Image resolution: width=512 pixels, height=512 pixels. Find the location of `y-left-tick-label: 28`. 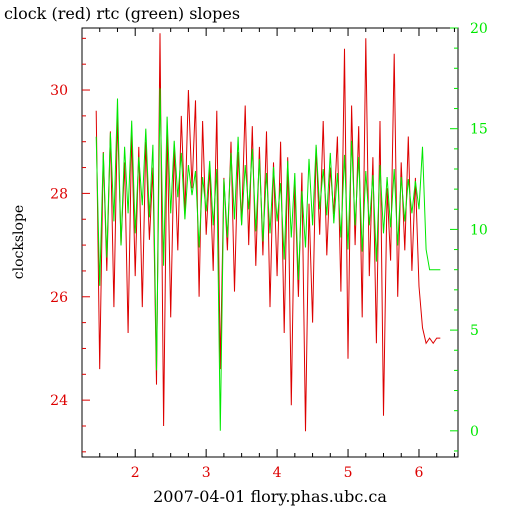

y-left-tick-label: 28 is located at coordinates (59, 194).